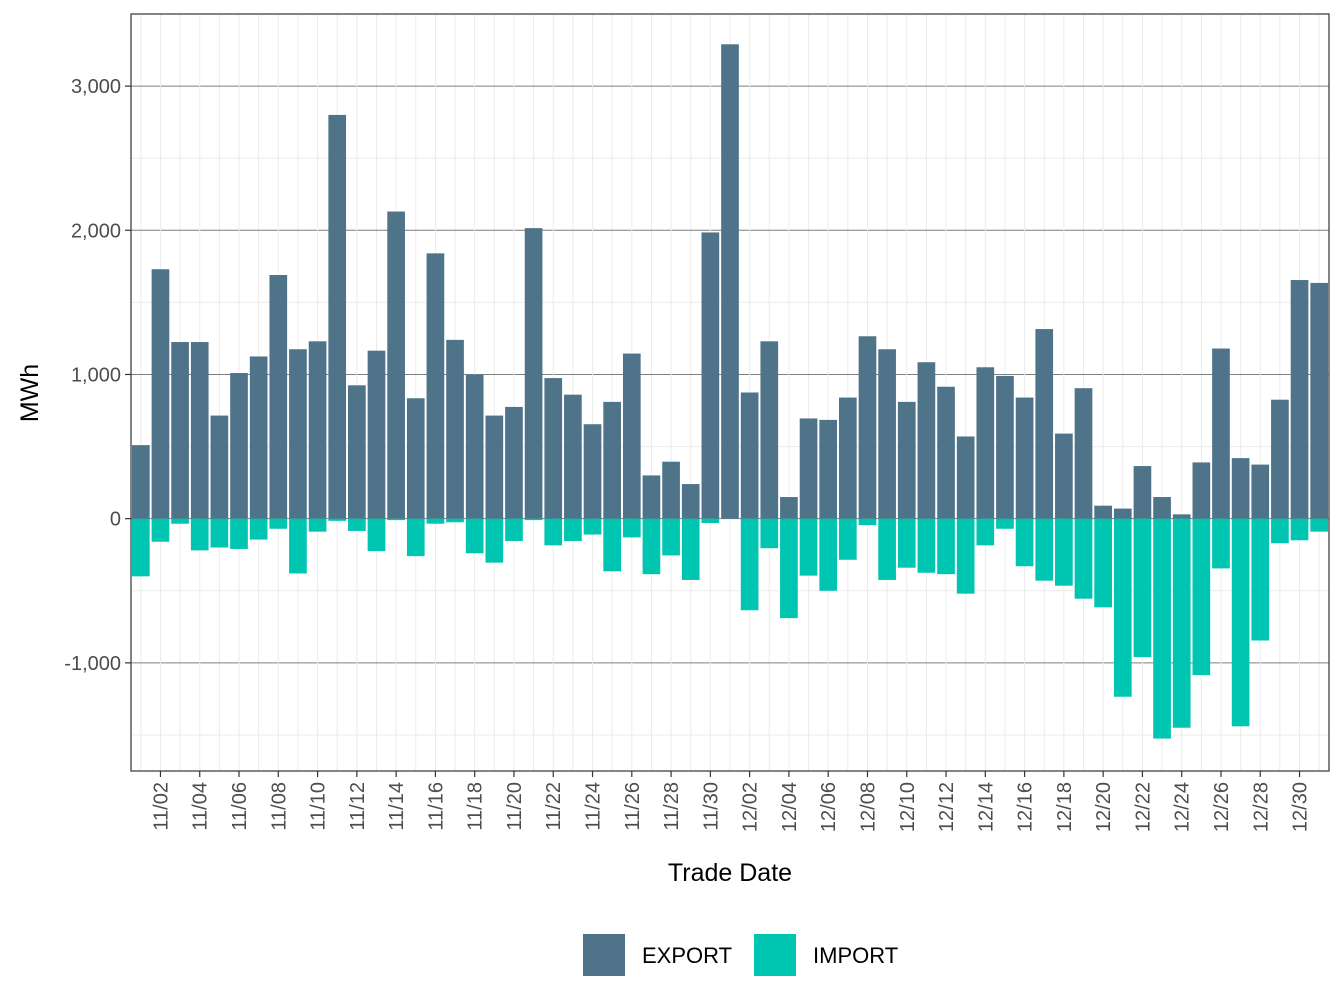 Image resolution: width=1344 pixels, height=1008 pixels. Describe the element at coordinates (92, 664) in the screenshot. I see `y-tick-label: -1,000` at that location.